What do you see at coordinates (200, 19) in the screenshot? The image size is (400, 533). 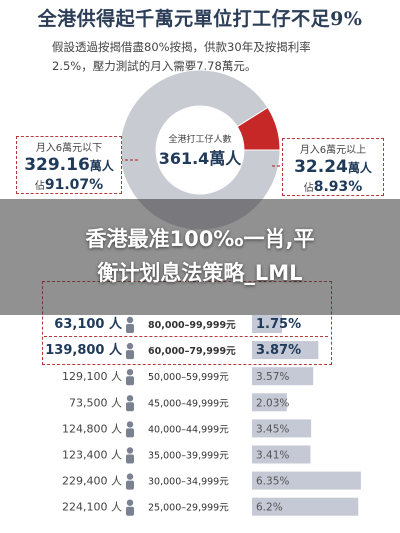 I see `chart-title: 全港供得起千萬元單位打工仔不足9%` at bounding box center [200, 19].